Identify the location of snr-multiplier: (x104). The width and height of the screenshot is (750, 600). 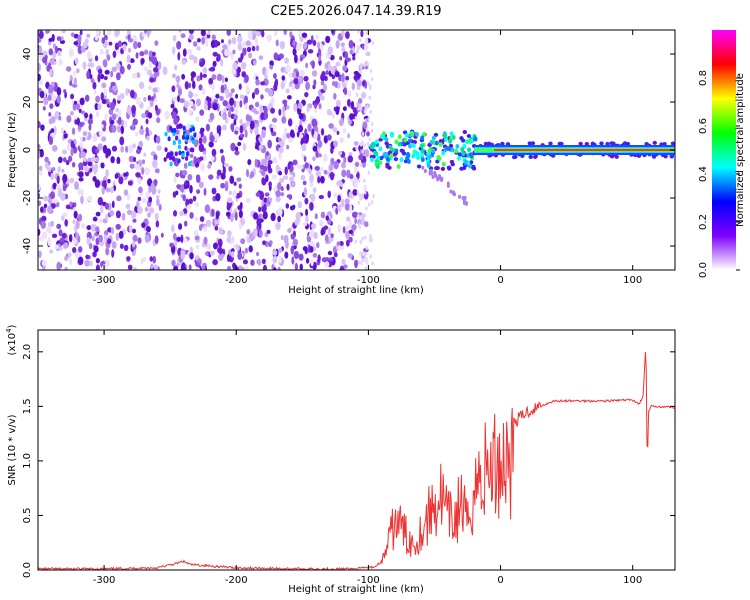
(11, 339).